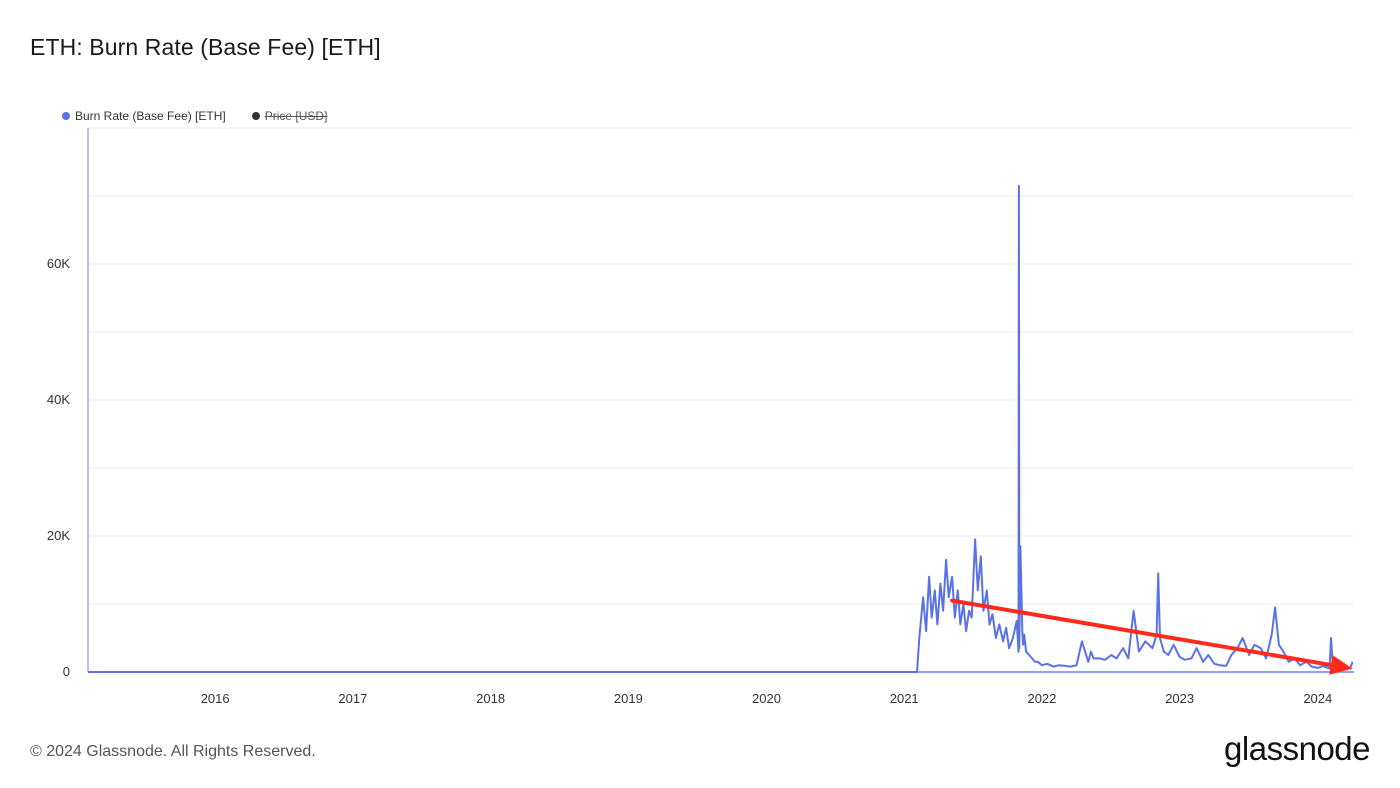 Image resolution: width=1400 pixels, height=788 pixels. I want to click on y-tick-label: 40K, so click(58, 399).